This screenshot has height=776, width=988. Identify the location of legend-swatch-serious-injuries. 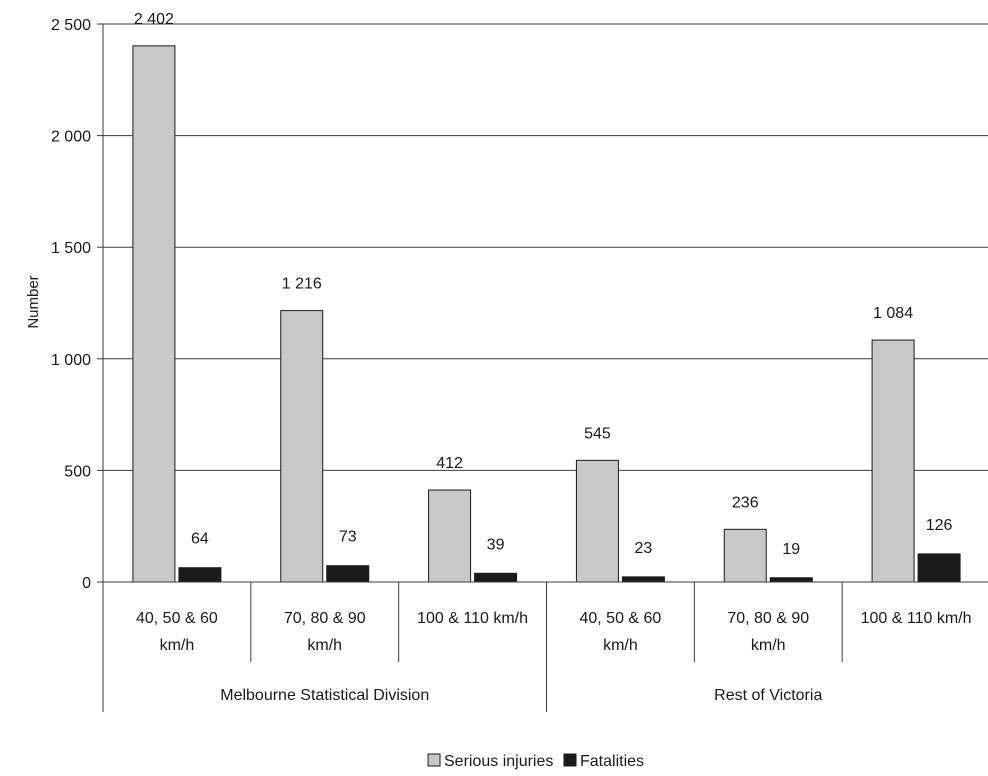
(434, 760).